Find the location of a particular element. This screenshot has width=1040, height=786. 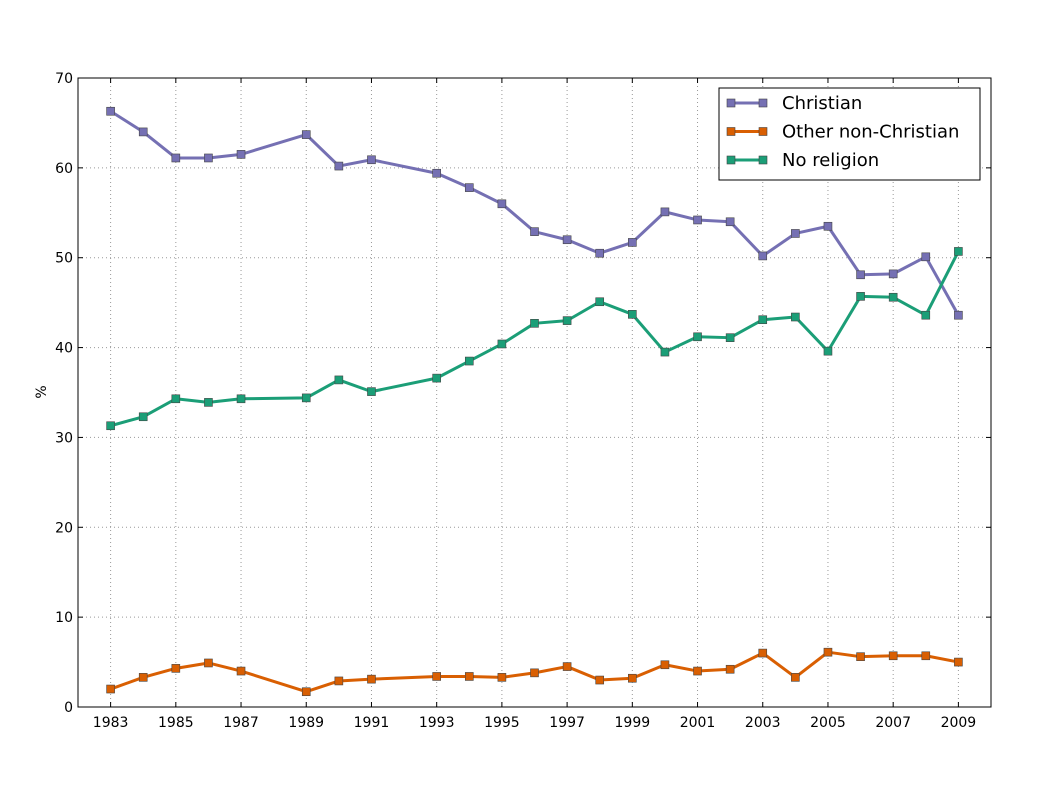

y-tick-label: 40 is located at coordinates (64, 349).